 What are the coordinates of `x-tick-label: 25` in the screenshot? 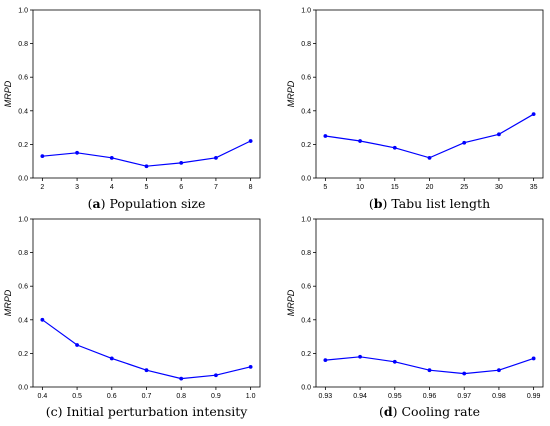 It's located at (464, 187).